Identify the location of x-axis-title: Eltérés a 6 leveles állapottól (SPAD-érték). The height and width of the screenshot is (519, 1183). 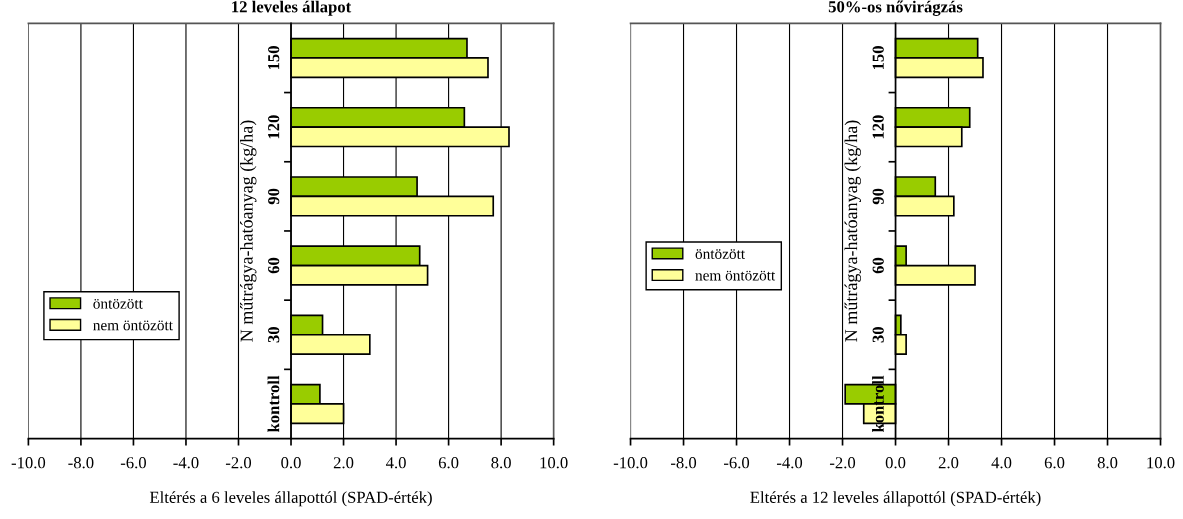
(290, 499).